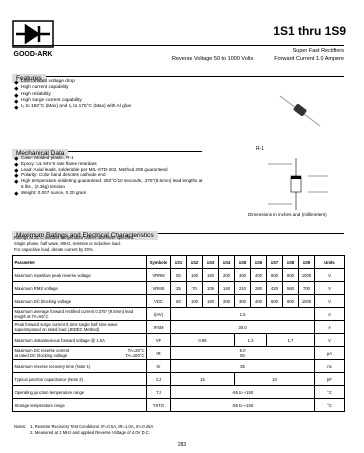 The height and width of the screenshot is (453, 364). What do you see at coordinates (158, 275) in the screenshot?
I see `symbol-cell: VRRM` at bounding box center [158, 275].